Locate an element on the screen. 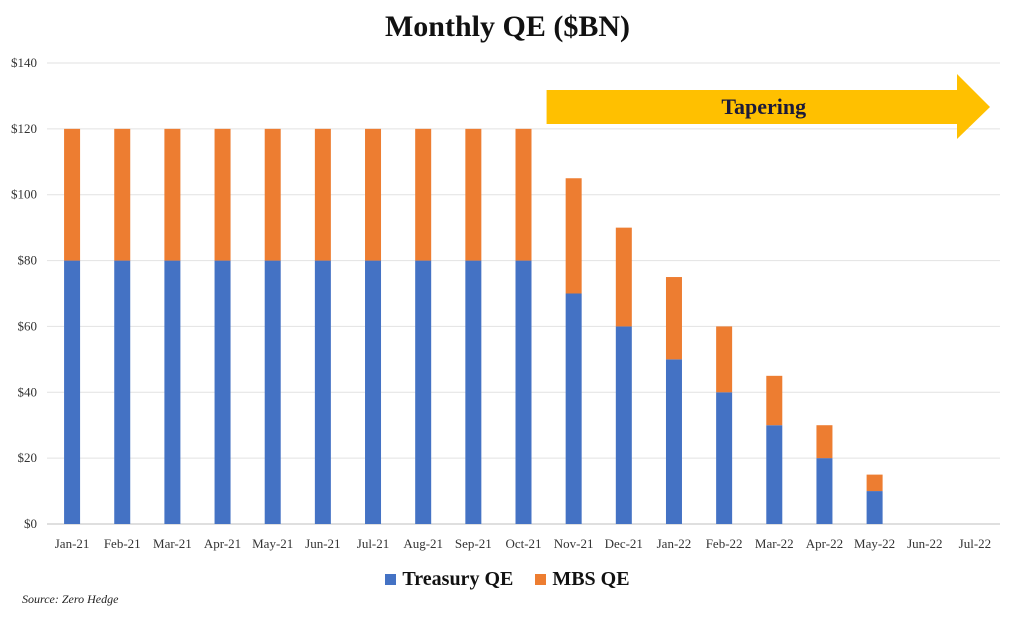  x-tick-label: Jan-21 is located at coordinates (72, 543).